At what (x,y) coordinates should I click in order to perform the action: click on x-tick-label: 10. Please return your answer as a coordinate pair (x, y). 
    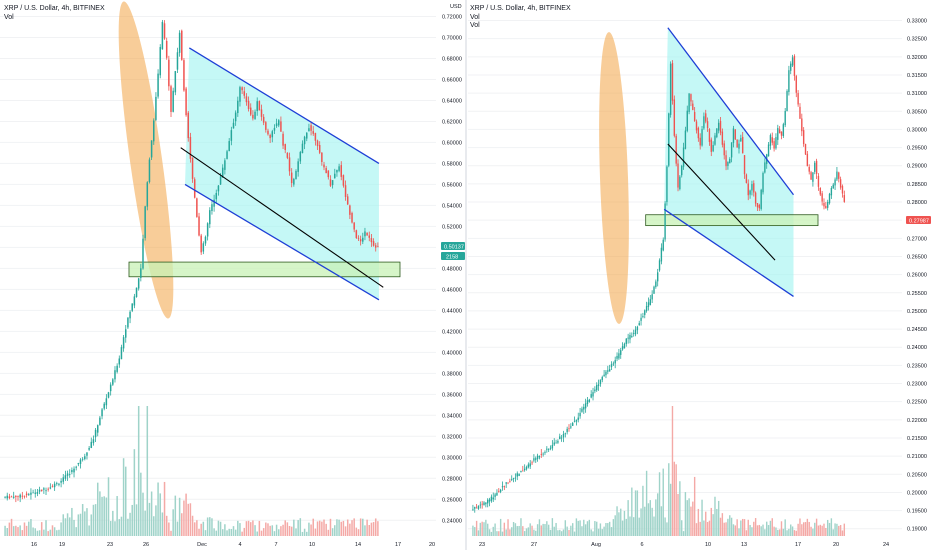
    Looking at the image, I should click on (312, 545).